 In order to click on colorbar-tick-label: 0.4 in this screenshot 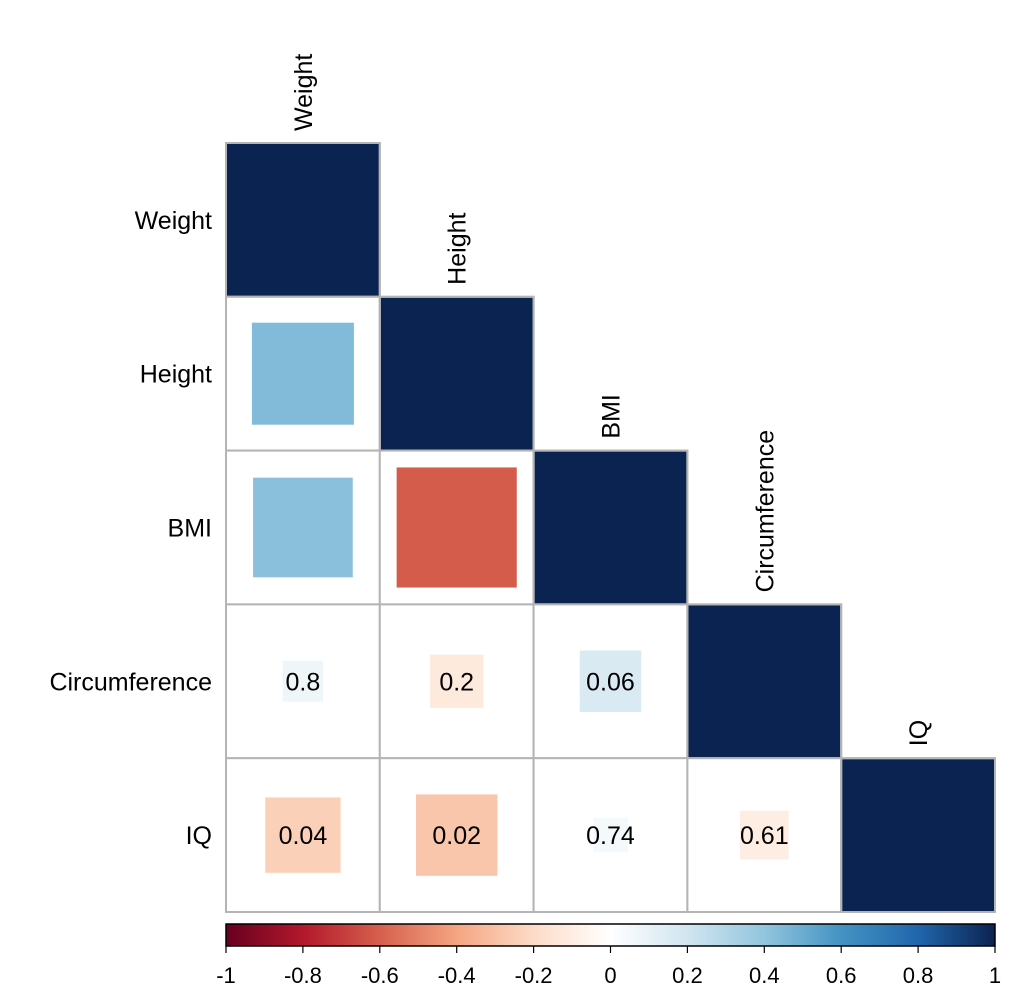, I will do `click(764, 975)`.